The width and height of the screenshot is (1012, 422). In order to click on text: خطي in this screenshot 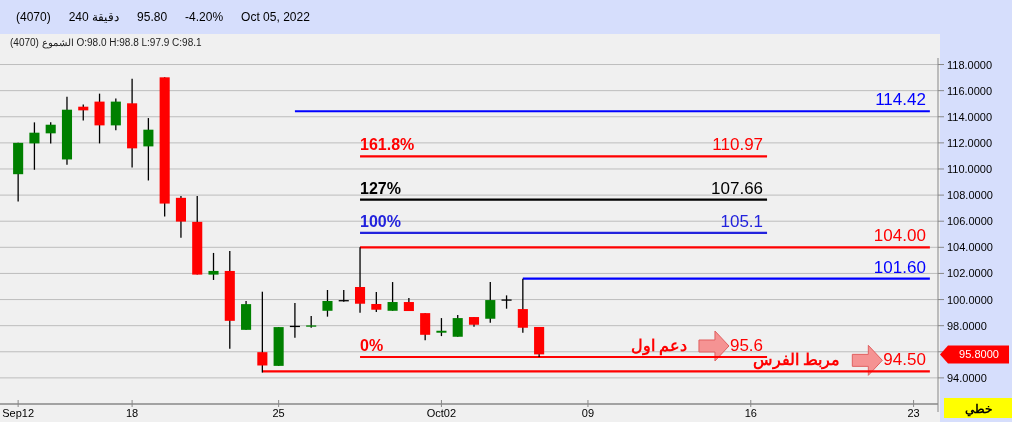, I will do `click(978, 409)`.